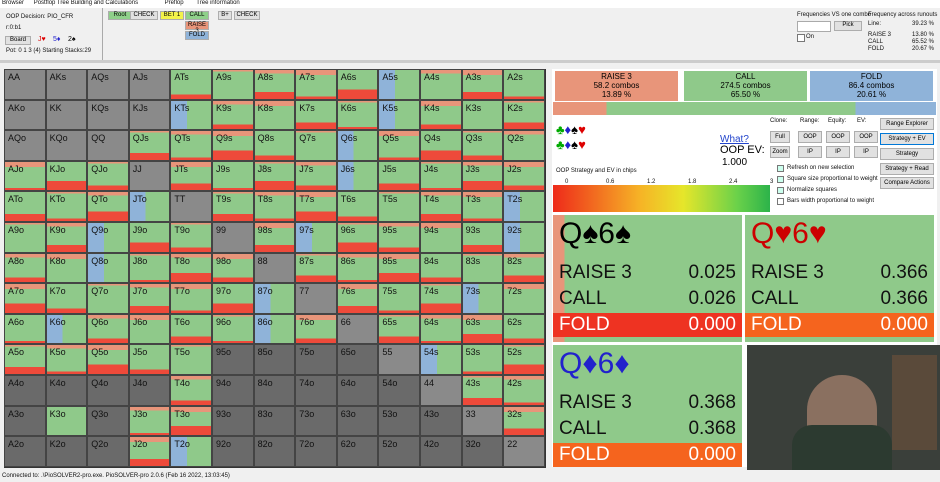  I want to click on hand-cell: K4s, so click(441, 115).